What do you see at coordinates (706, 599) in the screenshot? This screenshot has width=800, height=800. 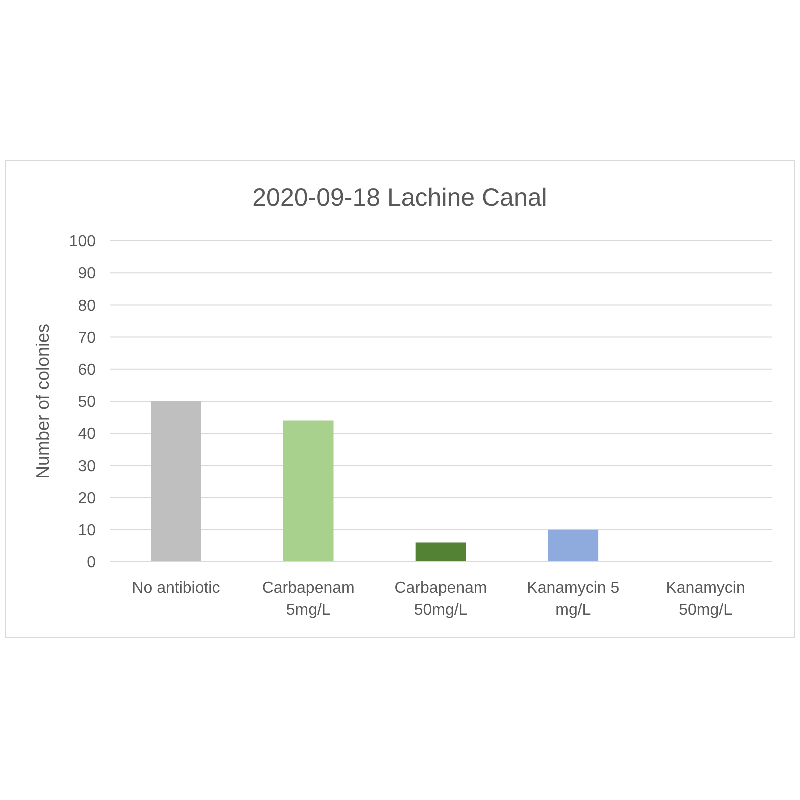 I see `x-tick-label: Kanamycin 50mg/L` at bounding box center [706, 599].